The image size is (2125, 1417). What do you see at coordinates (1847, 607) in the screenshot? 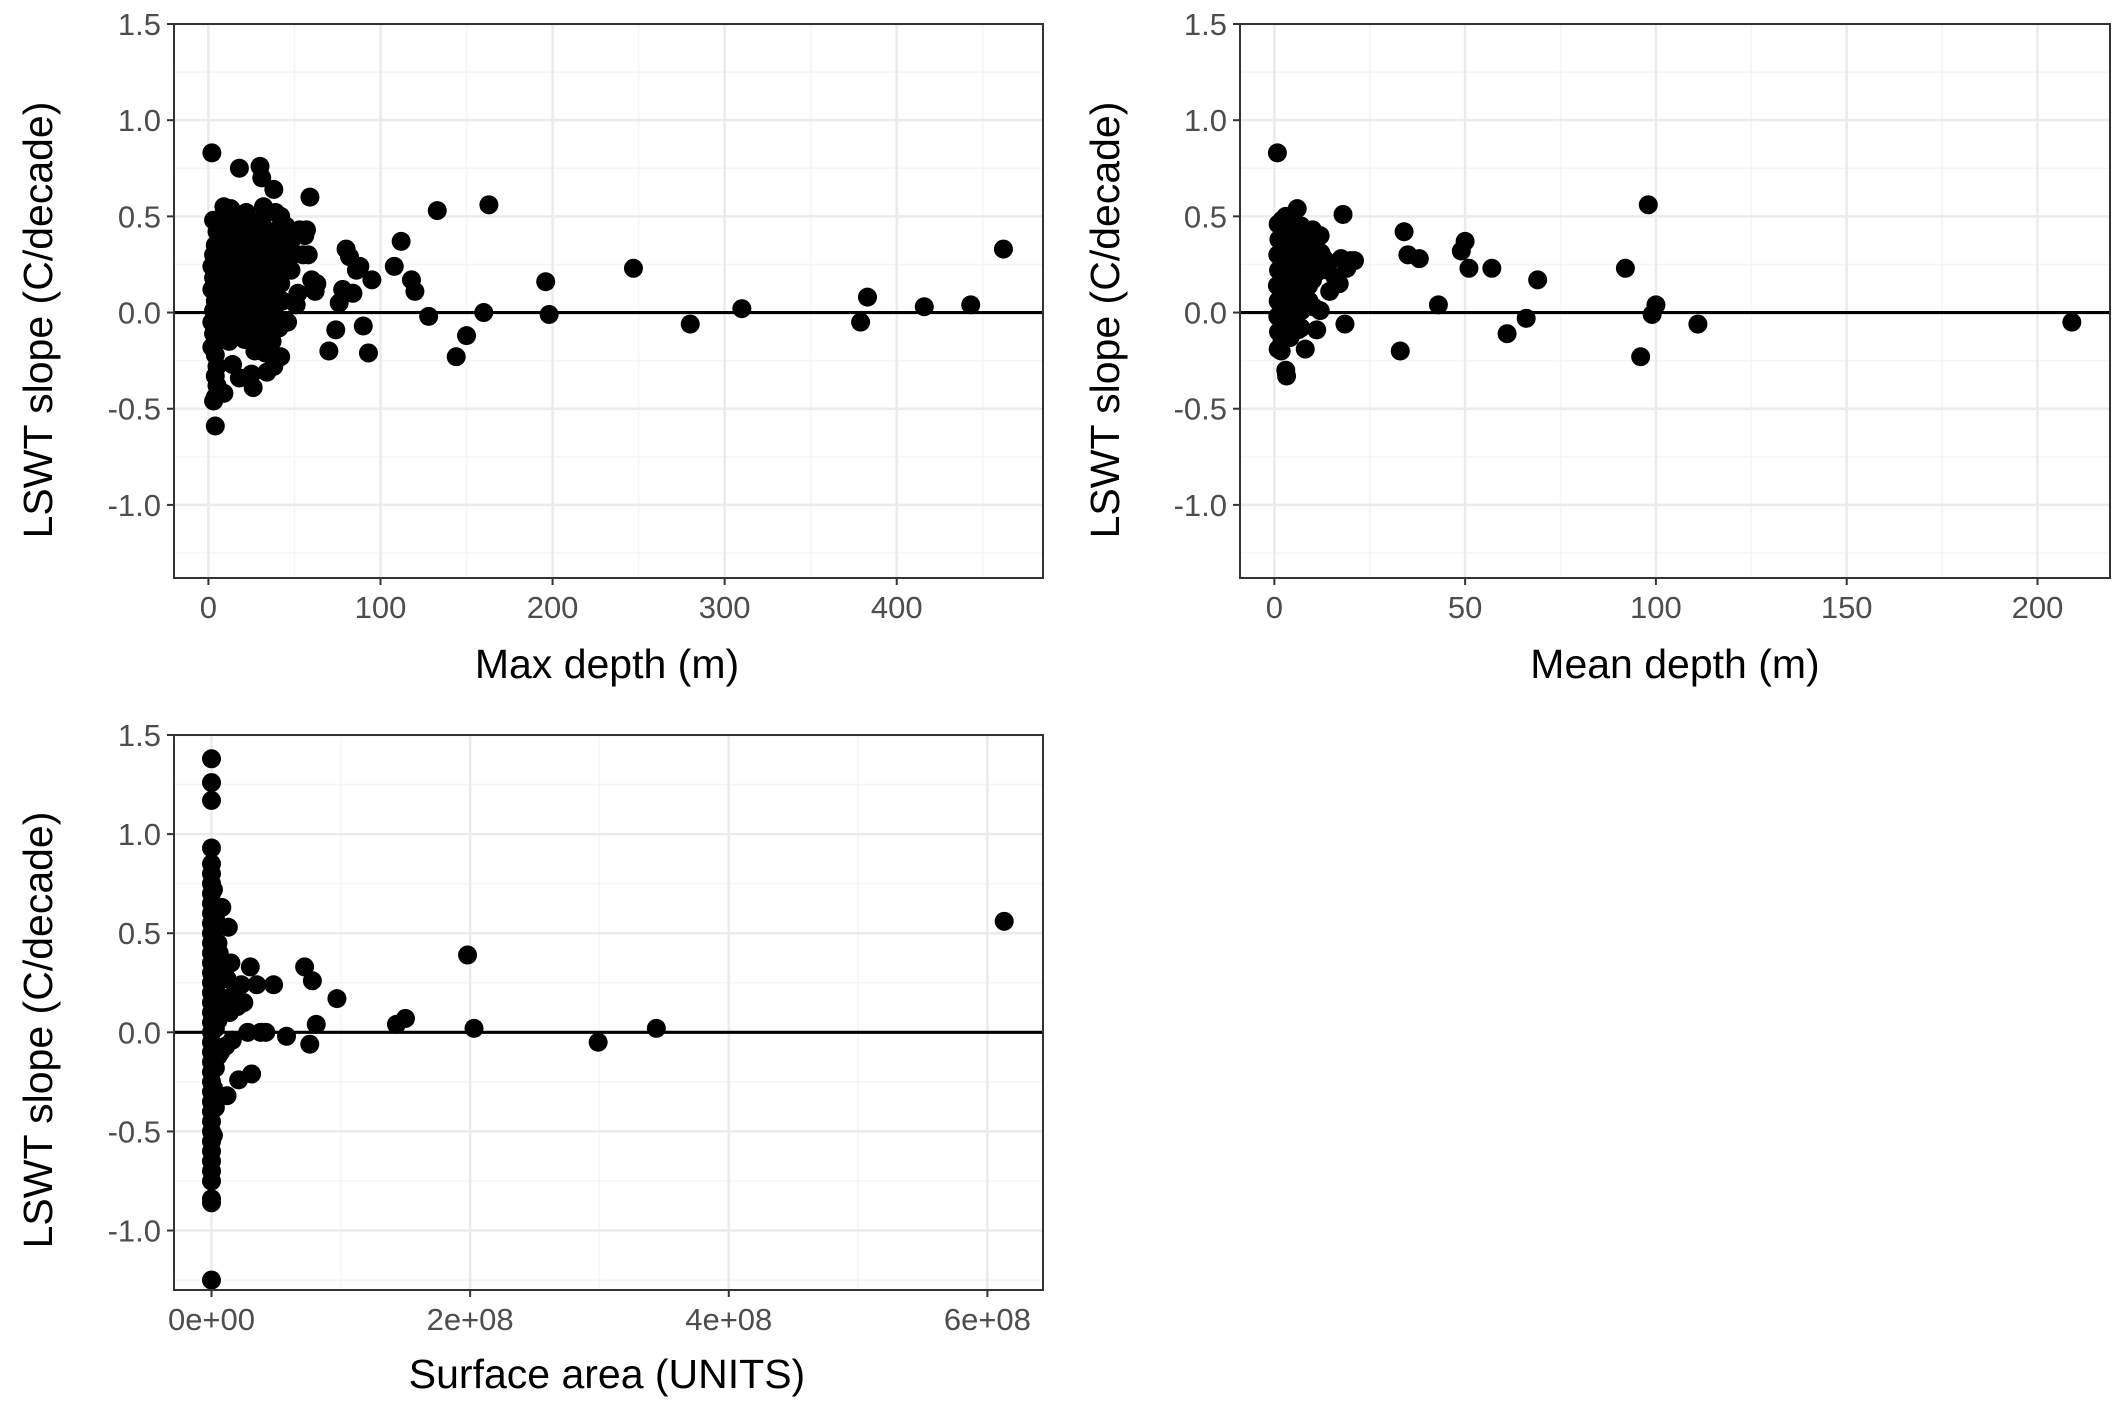
I see `x-tick-label: 150` at bounding box center [1847, 607].